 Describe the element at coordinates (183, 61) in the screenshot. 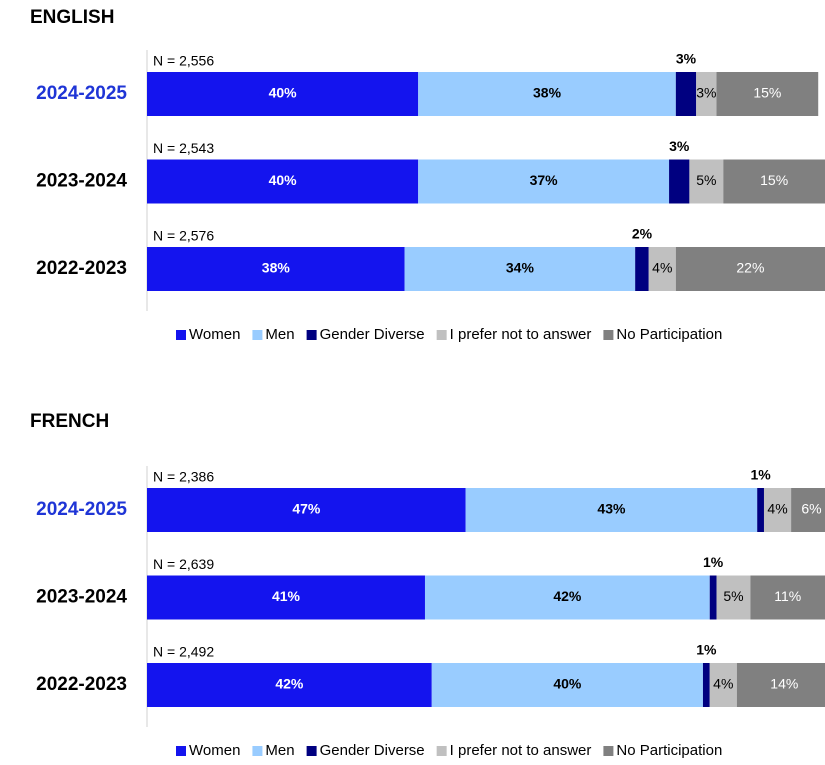

I see `n-label: N = 2,556` at that location.